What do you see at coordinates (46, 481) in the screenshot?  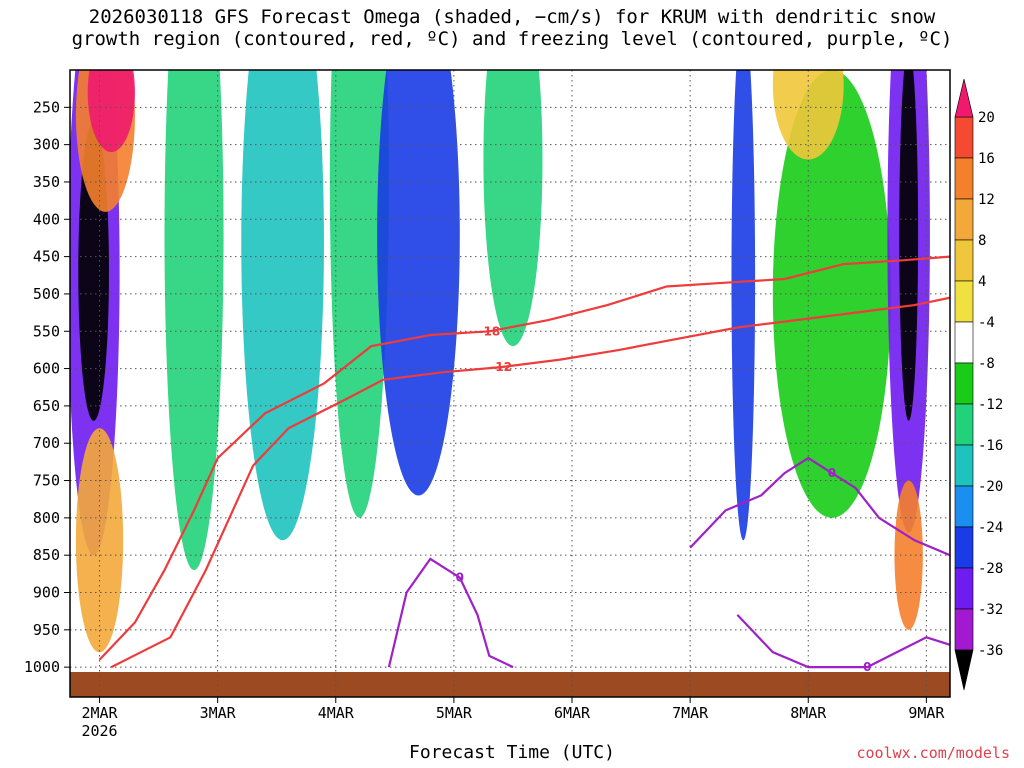 I see `y-tick-label-750: 750` at bounding box center [46, 481].